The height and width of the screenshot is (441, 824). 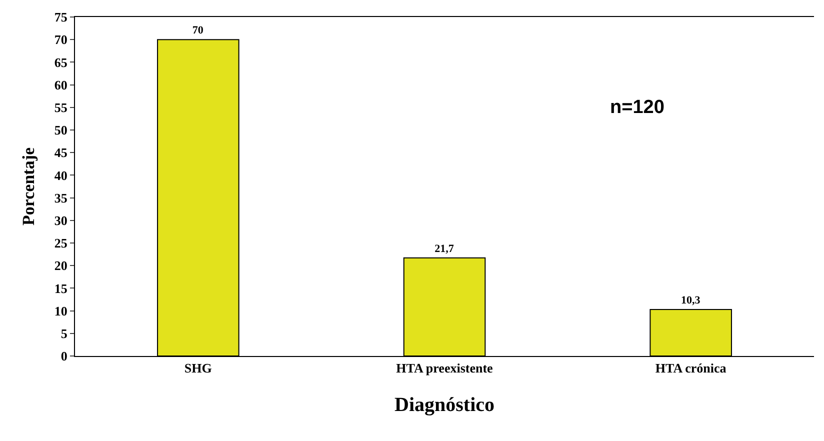 What do you see at coordinates (690, 300) in the screenshot?
I see `data-label: 10,3` at bounding box center [690, 300].